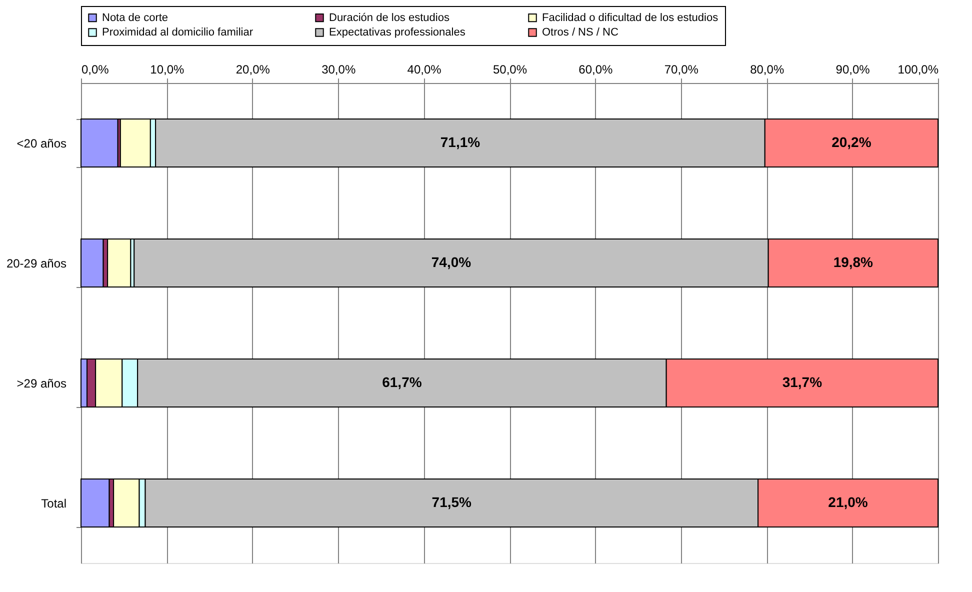 This screenshot has height=592, width=972. I want to click on data-label: 74,0%, so click(451, 262).